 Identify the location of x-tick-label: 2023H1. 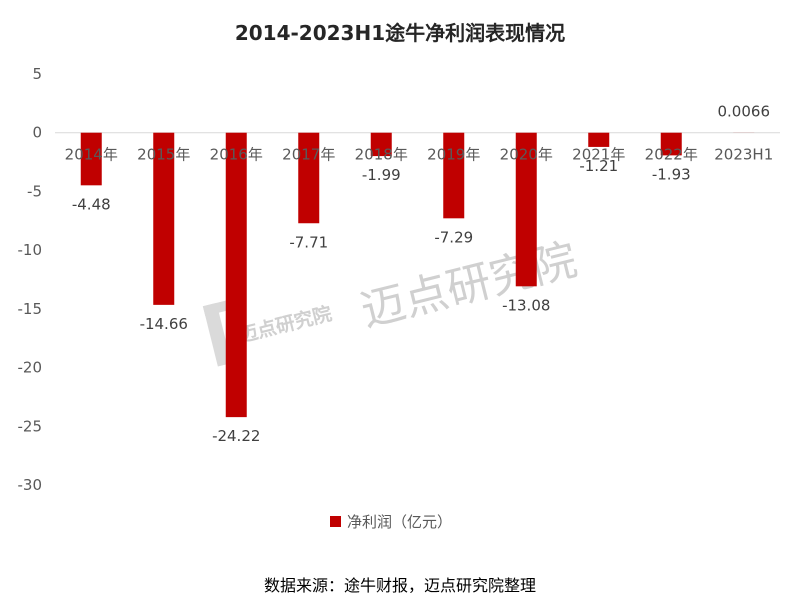
(743, 155).